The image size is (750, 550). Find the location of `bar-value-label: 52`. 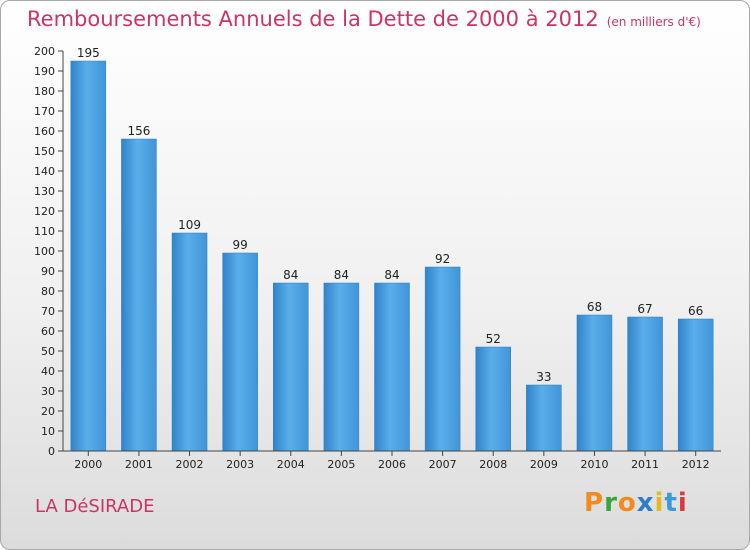

bar-value-label: 52 is located at coordinates (493, 339).